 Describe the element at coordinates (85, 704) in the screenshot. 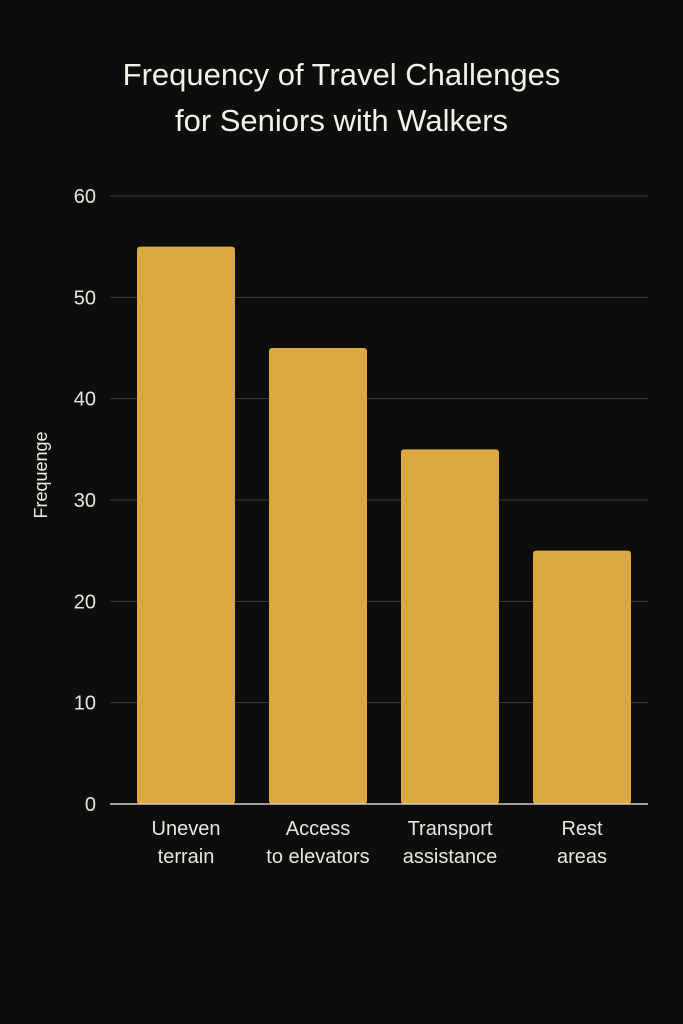

I see `y-tick-label: 10` at that location.